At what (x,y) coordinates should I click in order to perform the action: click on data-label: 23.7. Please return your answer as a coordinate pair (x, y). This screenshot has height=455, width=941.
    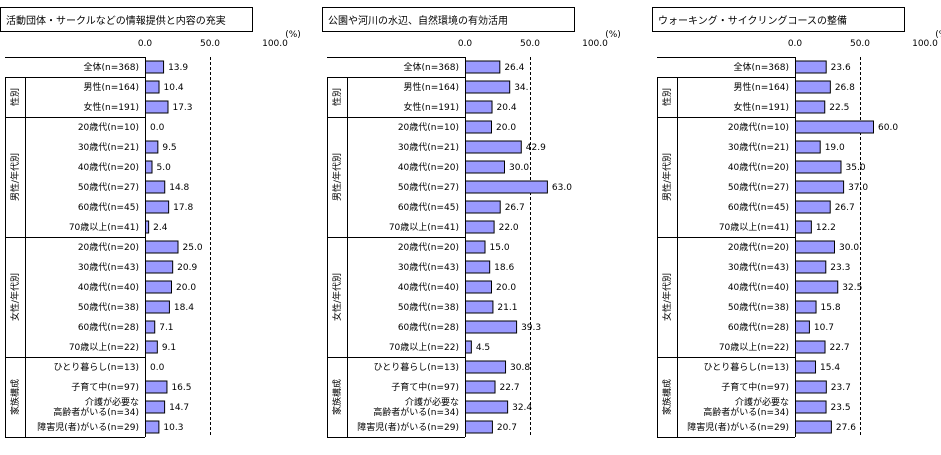
    Looking at the image, I should click on (841, 388).